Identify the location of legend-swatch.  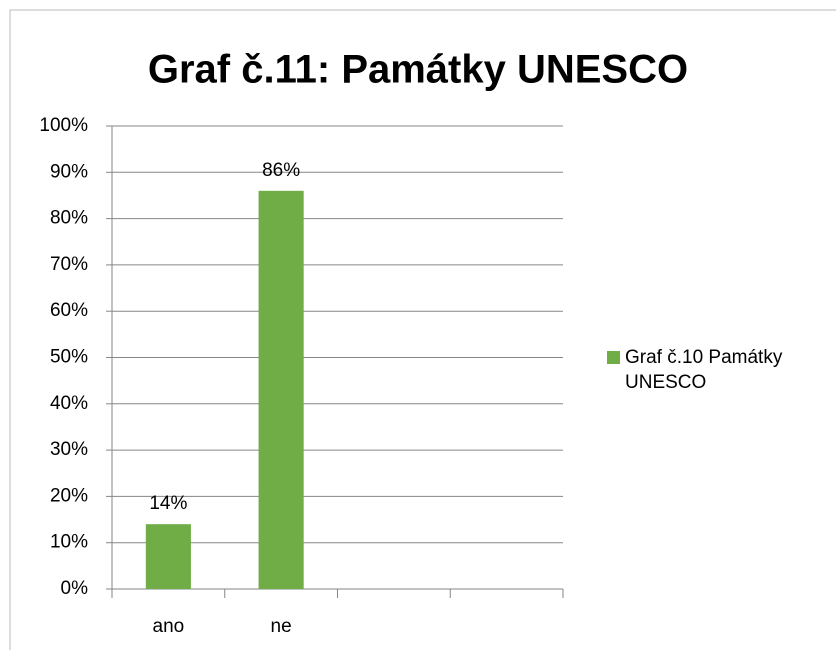
(613, 357).